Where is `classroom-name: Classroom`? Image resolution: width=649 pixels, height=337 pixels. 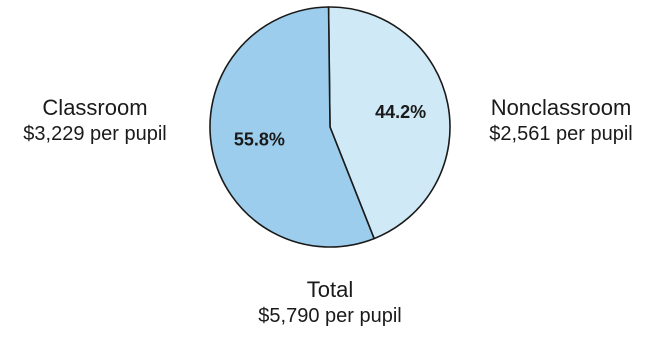
classroom-name: Classroom is located at coordinates (95, 107).